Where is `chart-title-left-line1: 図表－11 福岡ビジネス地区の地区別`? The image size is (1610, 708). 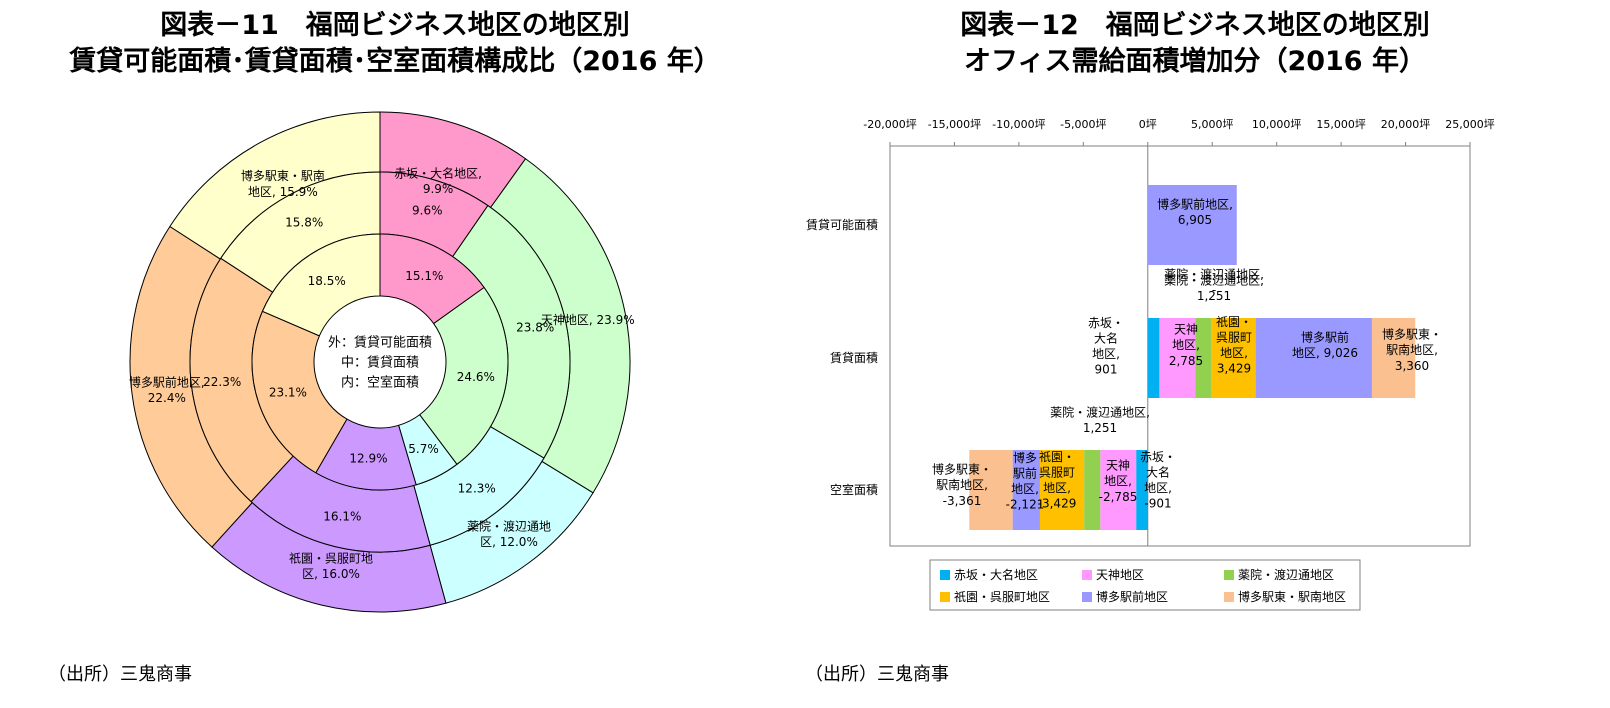 chart-title-left-line1: 図表－11 福岡ビジネス地区の地区別 is located at coordinates (395, 25).